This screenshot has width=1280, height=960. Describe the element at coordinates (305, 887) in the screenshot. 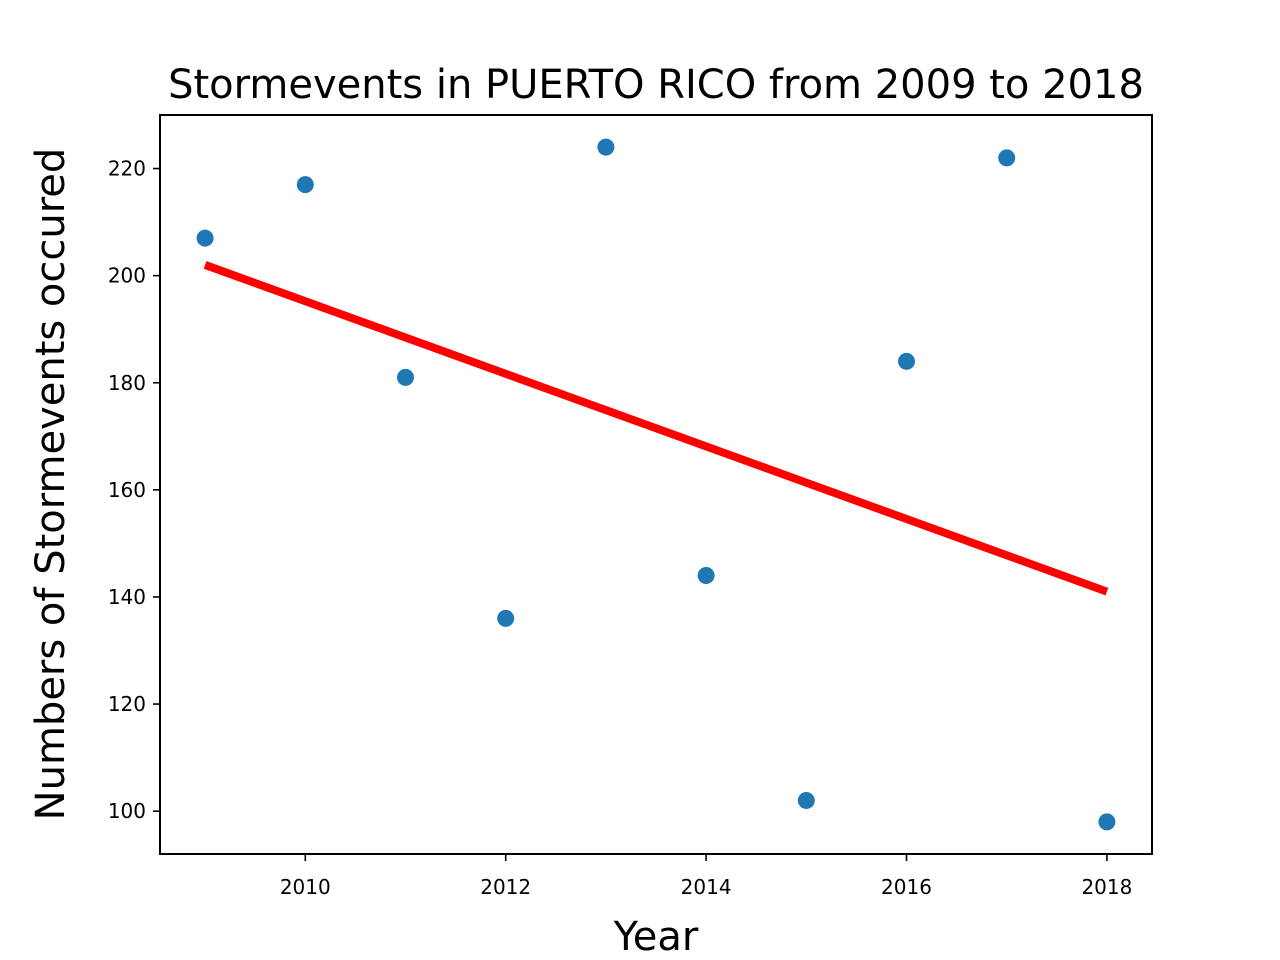

I see `x-tick-label: 2010` at that location.